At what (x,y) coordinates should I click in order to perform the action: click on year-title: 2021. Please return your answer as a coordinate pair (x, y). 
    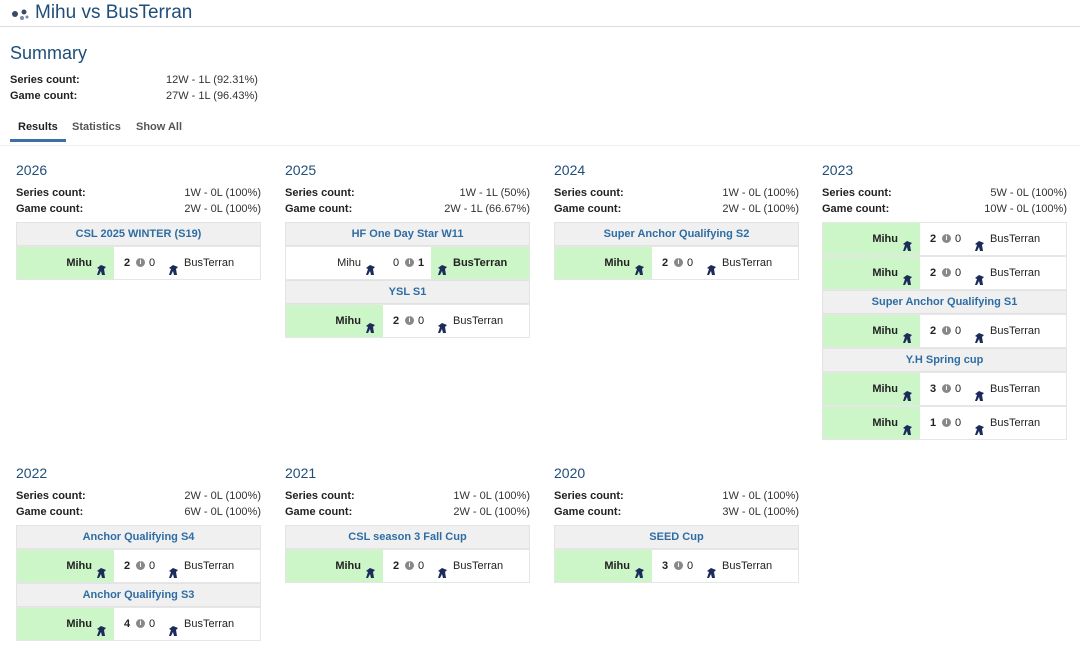
    Looking at the image, I should click on (301, 473).